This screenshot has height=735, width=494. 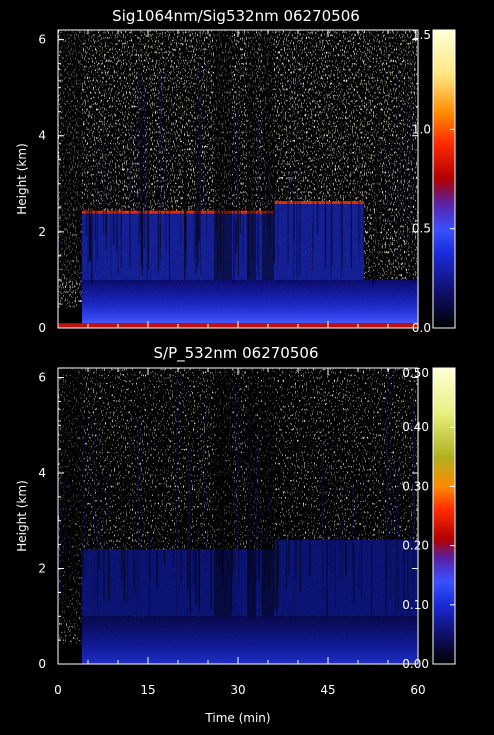 I want to click on x-tick-label: 60, so click(x=417, y=690).